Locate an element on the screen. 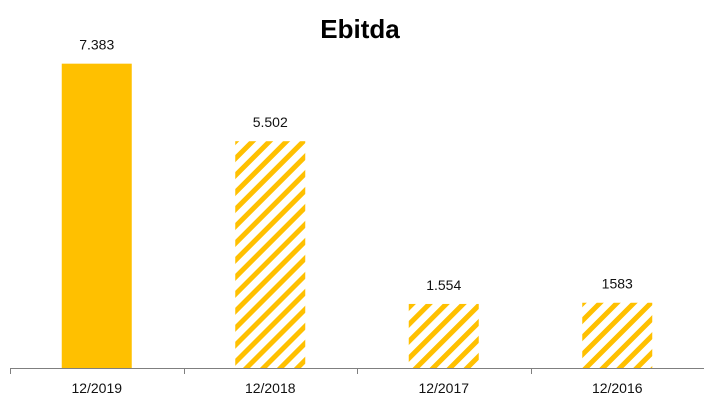 Image resolution: width=704 pixels, height=398 pixels. bar-12-2016 is located at coordinates (617, 335).